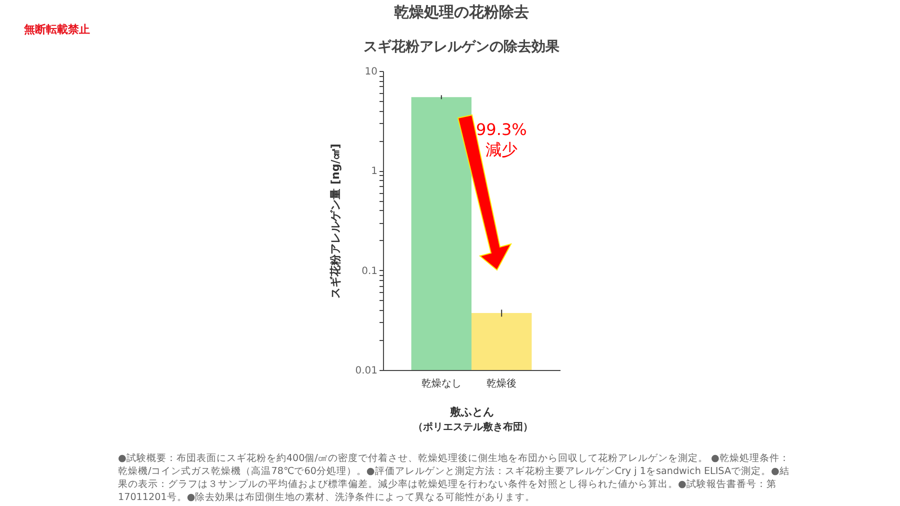 The image size is (900, 506). What do you see at coordinates (473, 427) in the screenshot?
I see `text: （ポリエステル敷き布団）` at bounding box center [473, 427].